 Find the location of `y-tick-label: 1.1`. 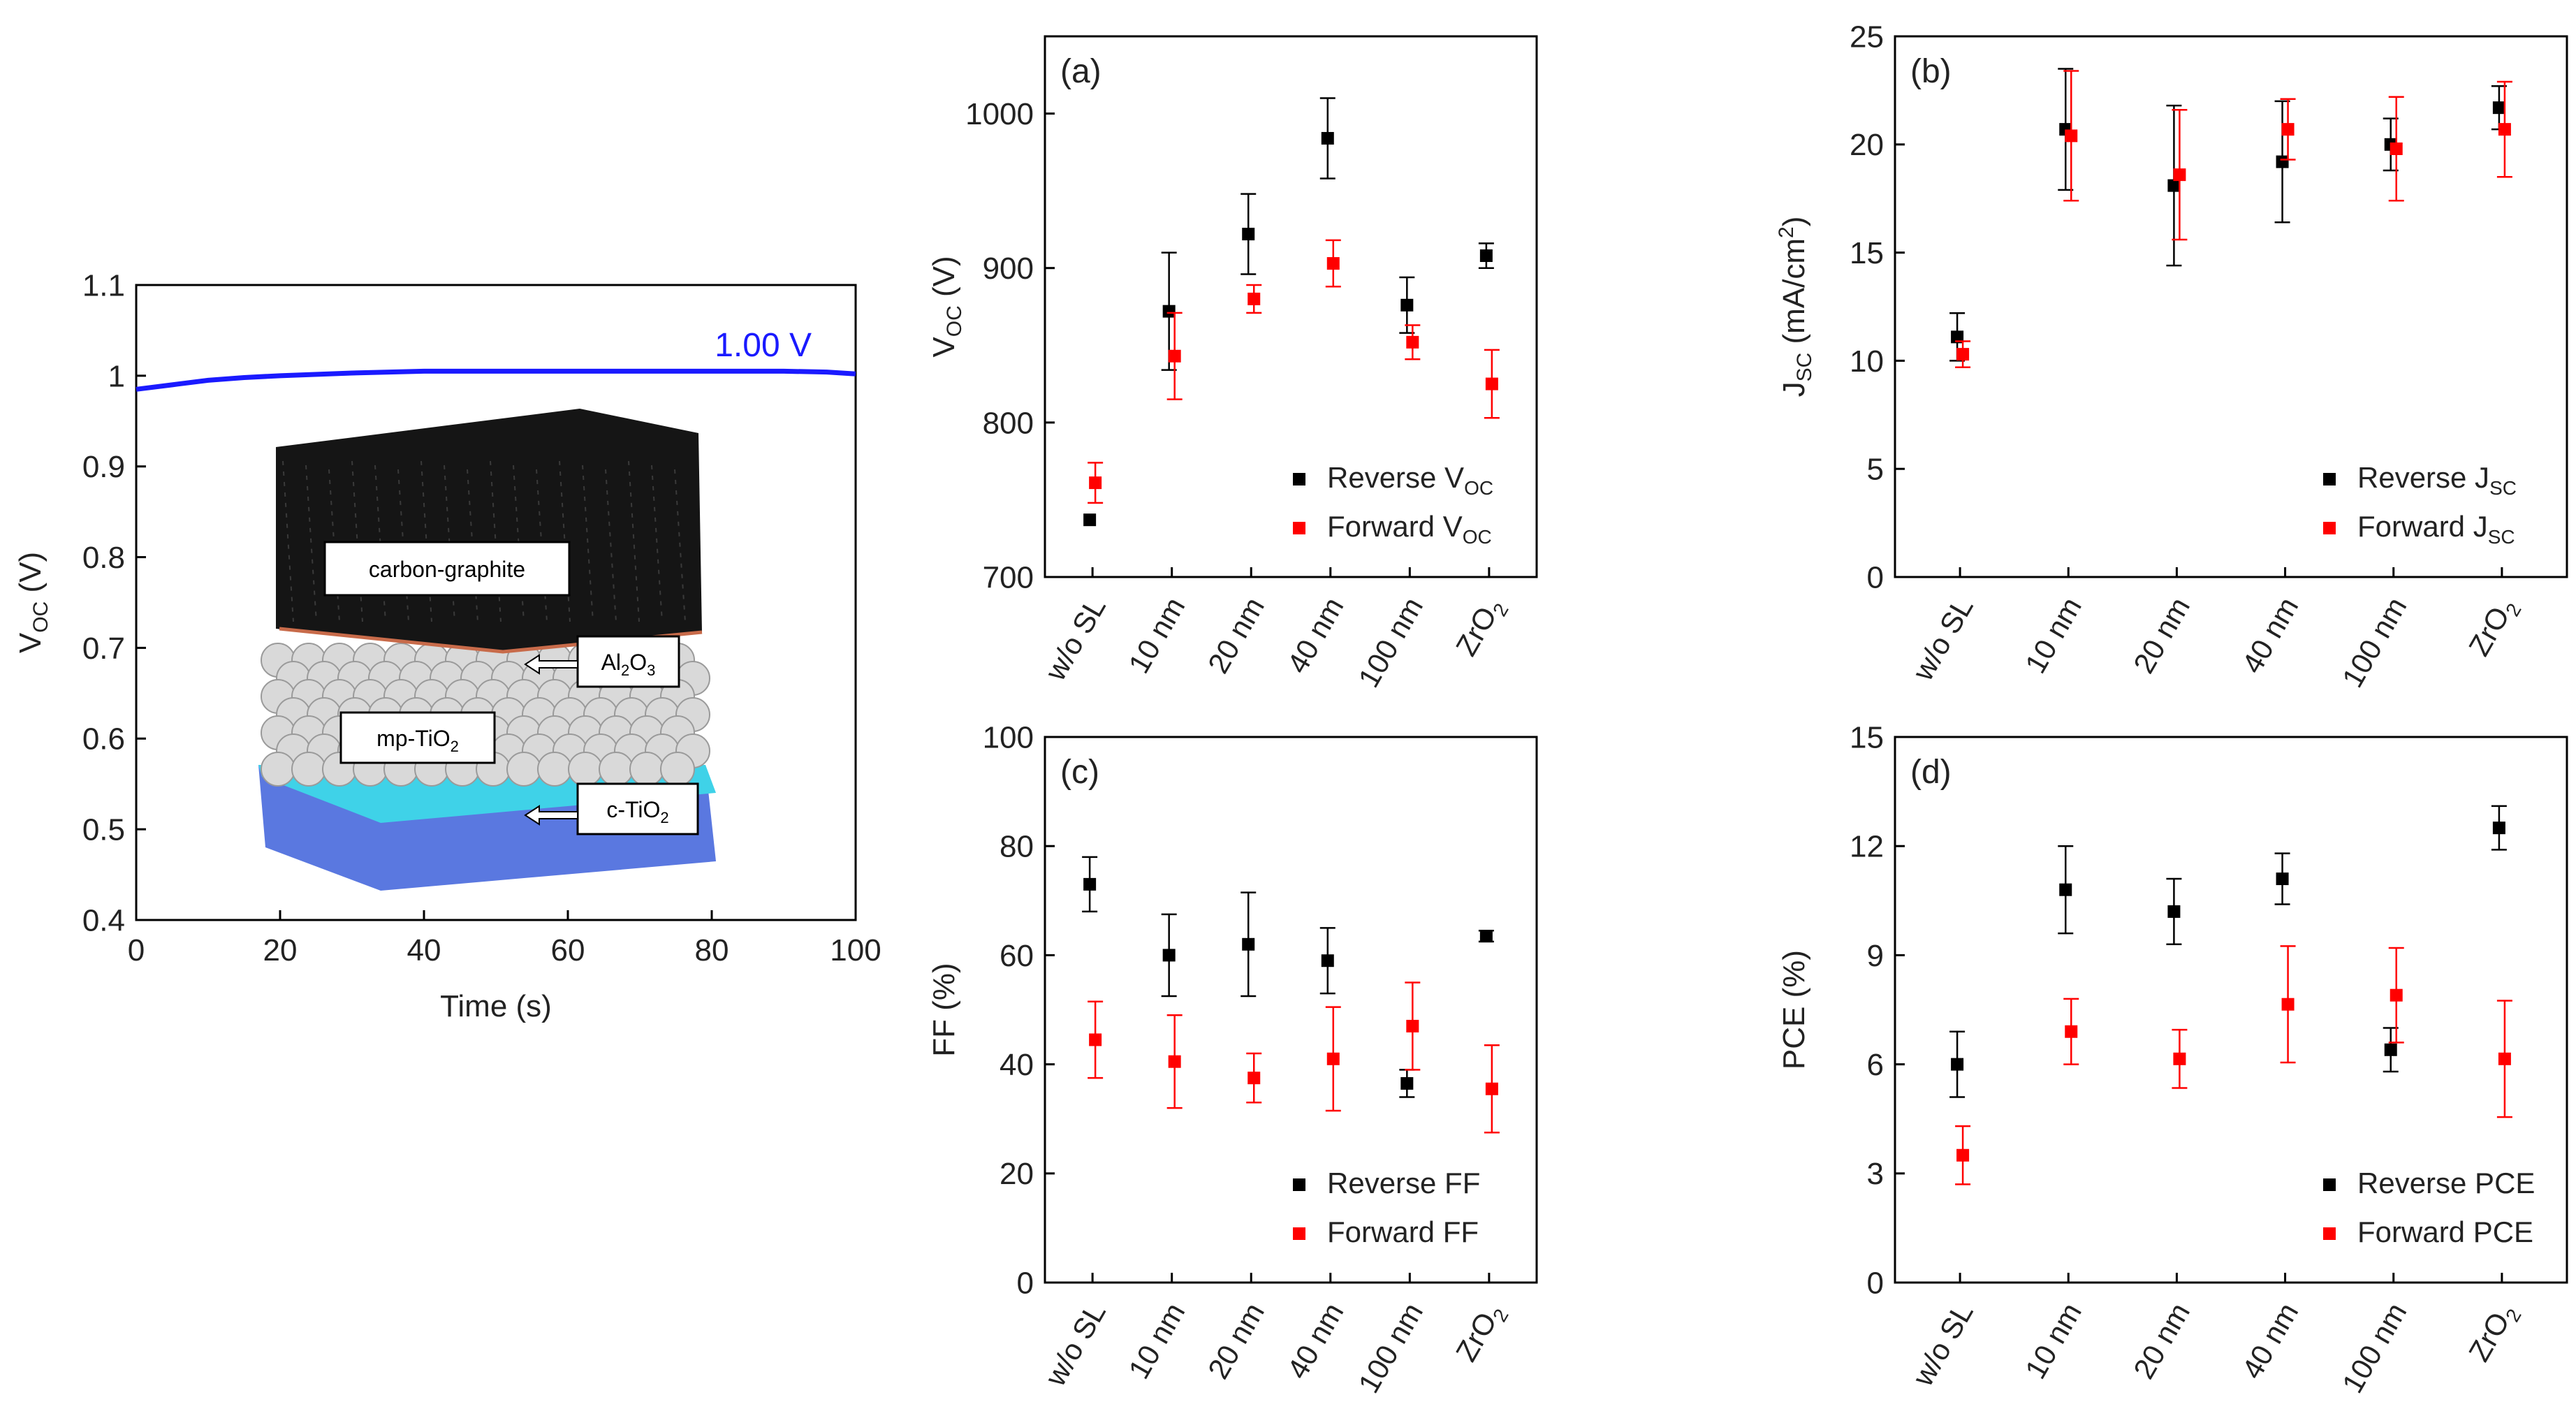

y-tick-label: 1.1 is located at coordinates (103, 285).